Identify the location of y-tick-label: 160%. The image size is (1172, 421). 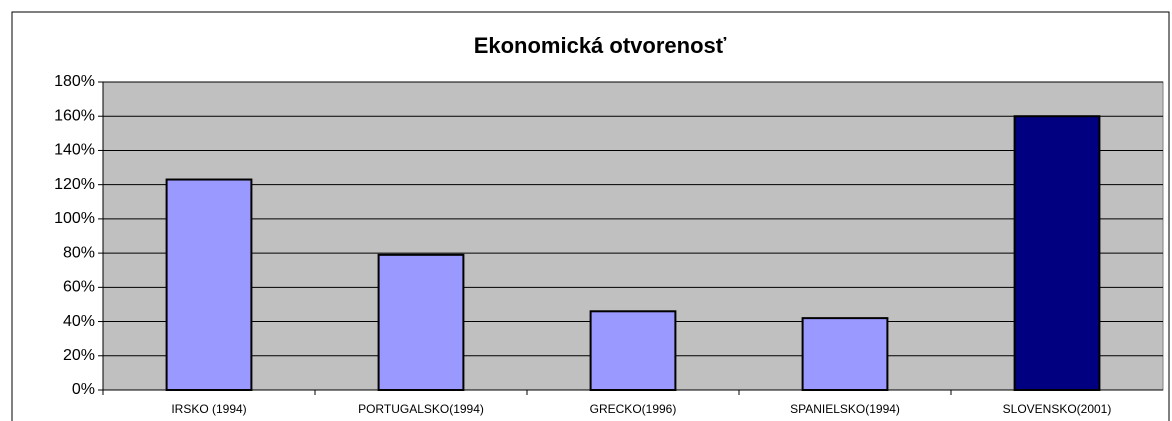
(74, 115).